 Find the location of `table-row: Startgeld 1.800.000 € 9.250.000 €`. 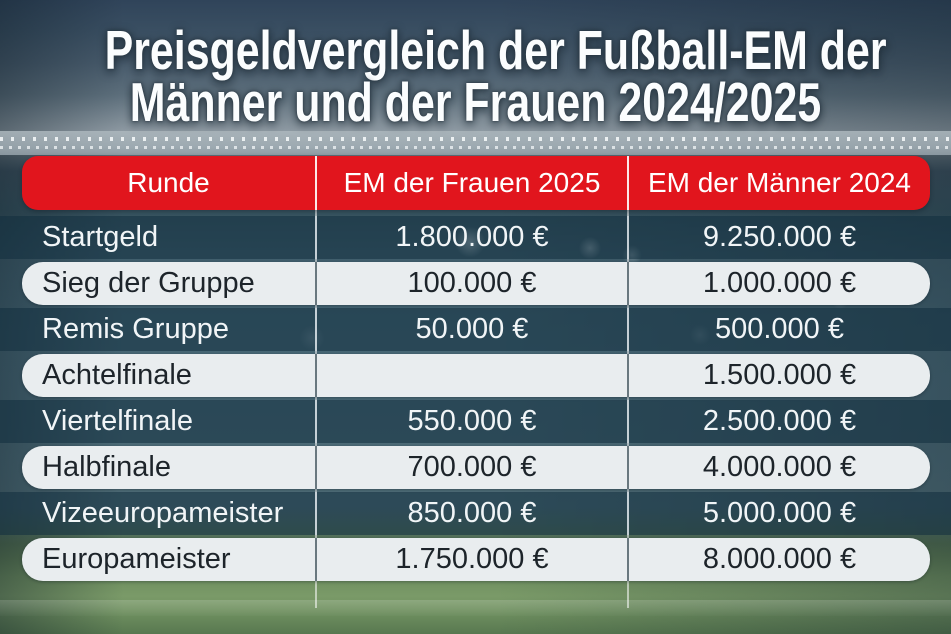

table-row: Startgeld 1.800.000 € 9.250.000 € is located at coordinates (475, 237).